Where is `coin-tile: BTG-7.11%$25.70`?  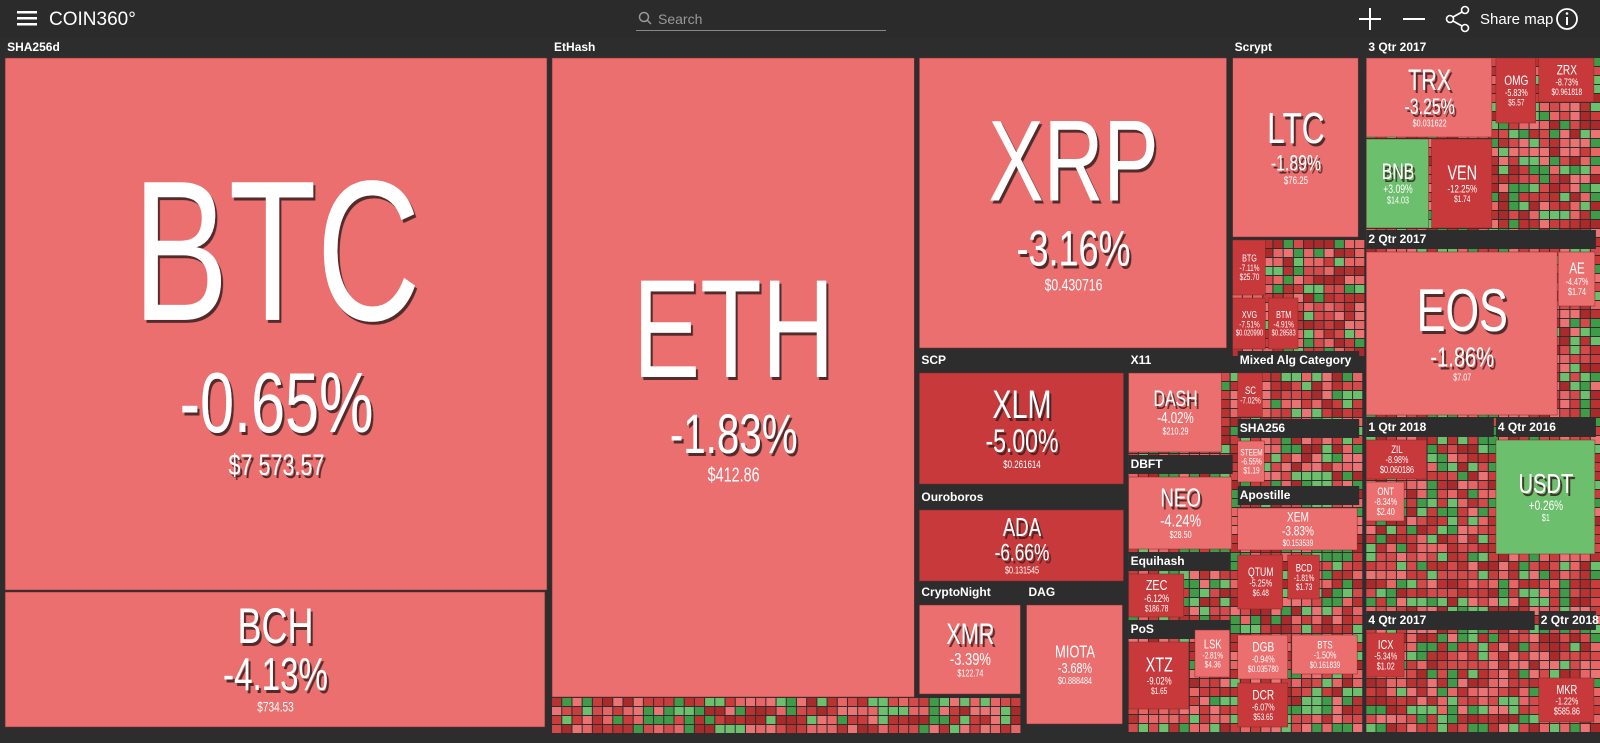
coin-tile: BTG-7.11%$25.70 is located at coordinates (1249, 267).